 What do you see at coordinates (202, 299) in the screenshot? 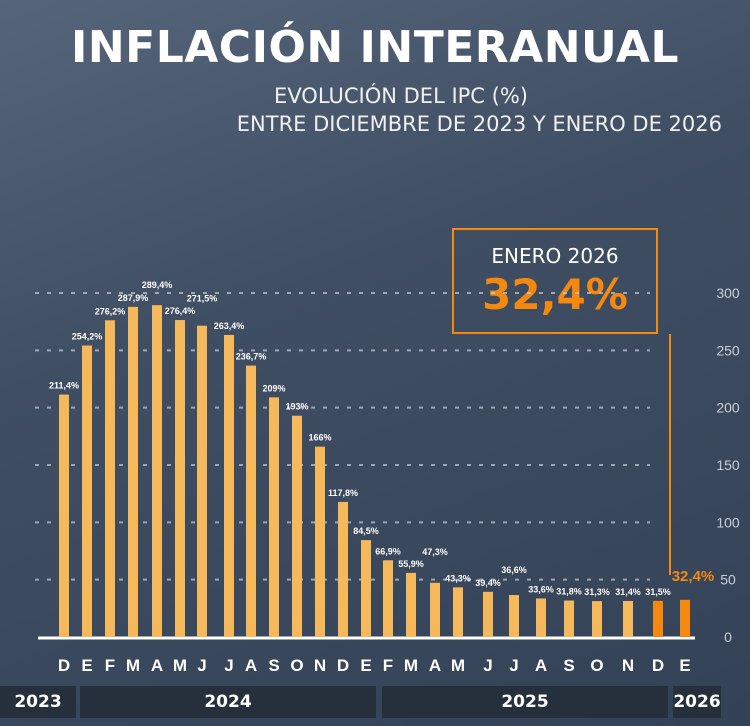
I see `data-label: 271,5%` at bounding box center [202, 299].